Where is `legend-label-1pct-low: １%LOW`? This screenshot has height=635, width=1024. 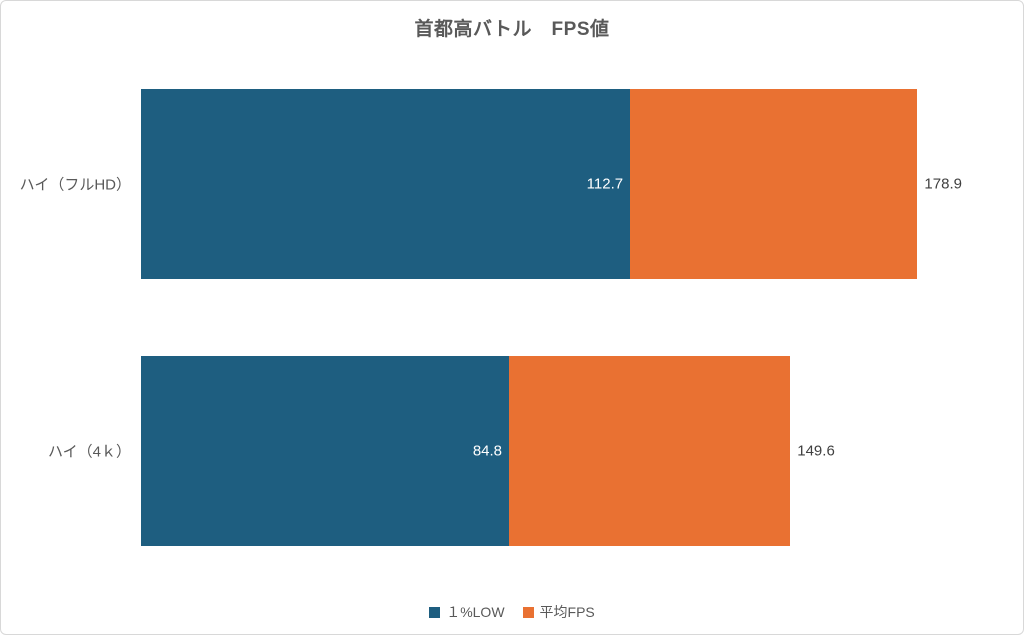 legend-label-1pct-low: １%LOW is located at coordinates (475, 612).